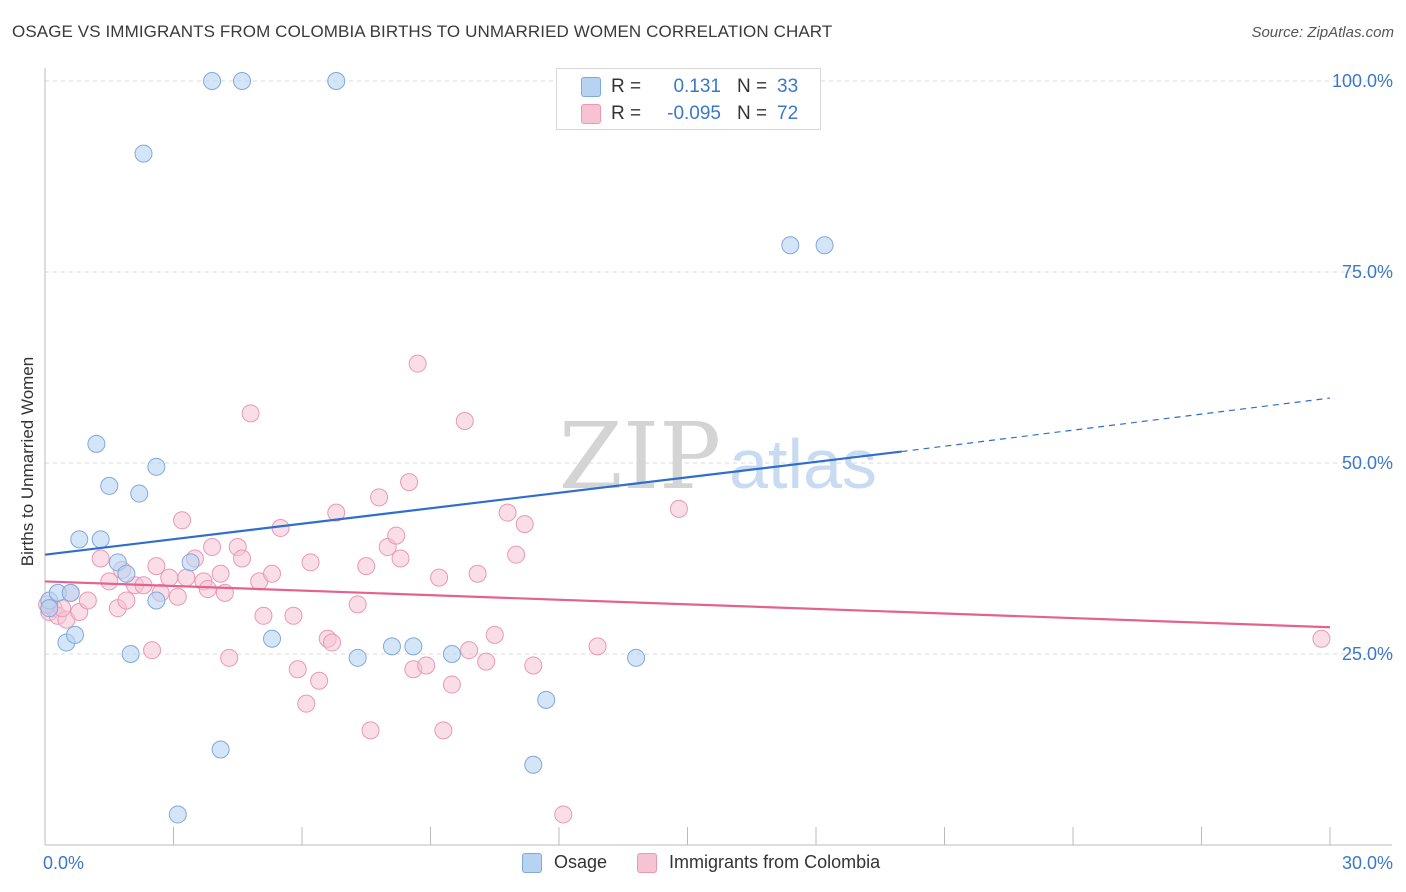  Describe the element at coordinates (626, 86) in the screenshot. I see `osage-r-label: R =` at that location.